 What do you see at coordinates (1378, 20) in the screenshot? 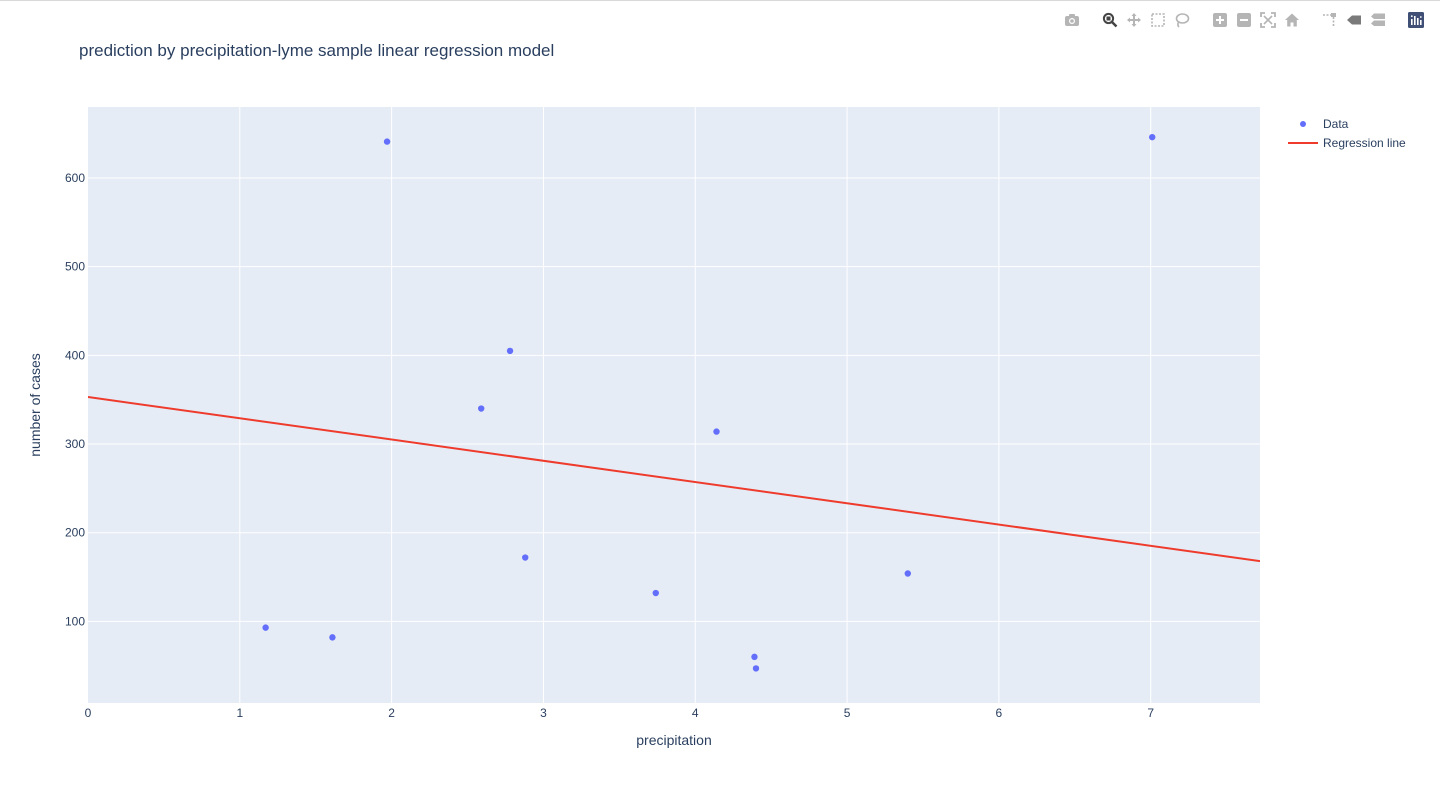
I see `hover-compare-icon` at bounding box center [1378, 20].